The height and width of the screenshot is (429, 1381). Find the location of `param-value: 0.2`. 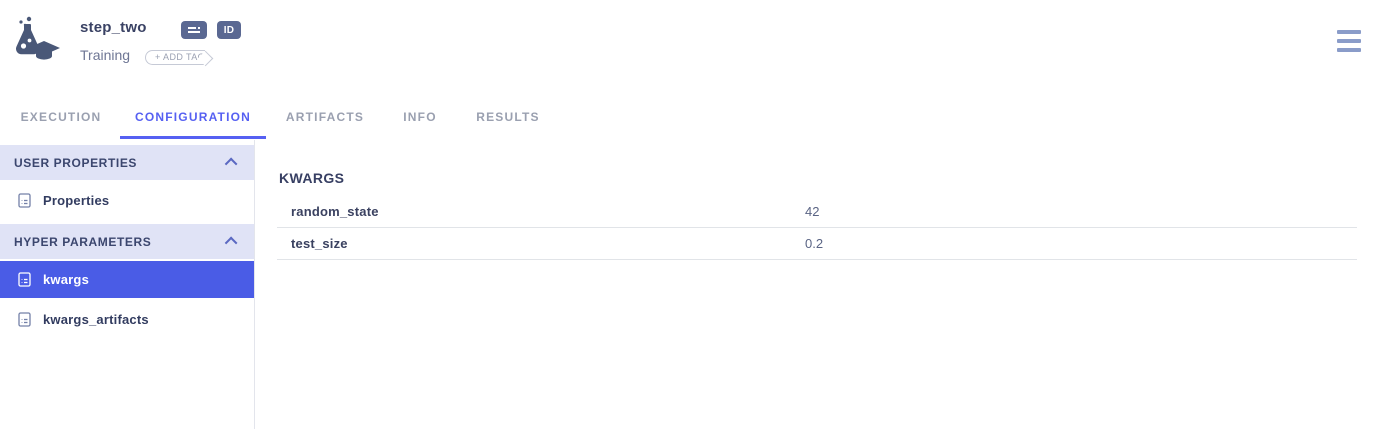

param-value: 0.2 is located at coordinates (814, 243).